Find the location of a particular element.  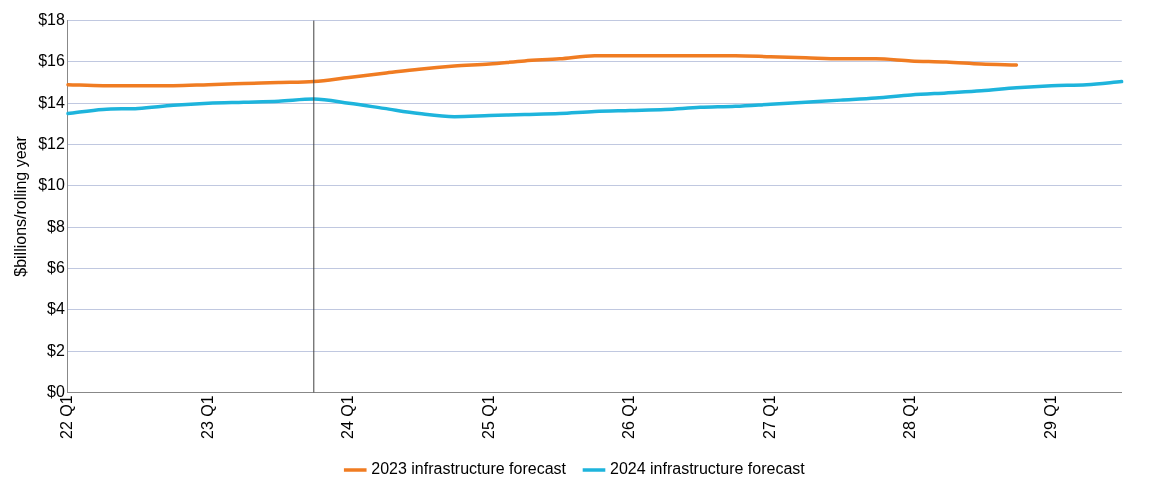

y-tick-label: $18 is located at coordinates (51, 20).